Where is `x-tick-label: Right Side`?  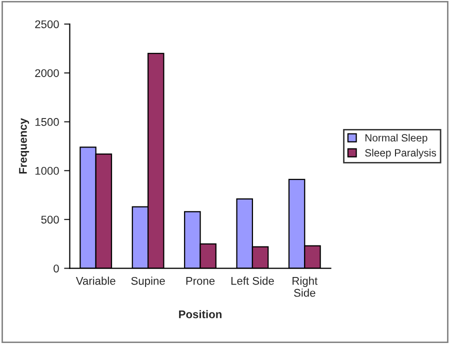
x-tick-label: Right Side is located at coordinates (305, 286).